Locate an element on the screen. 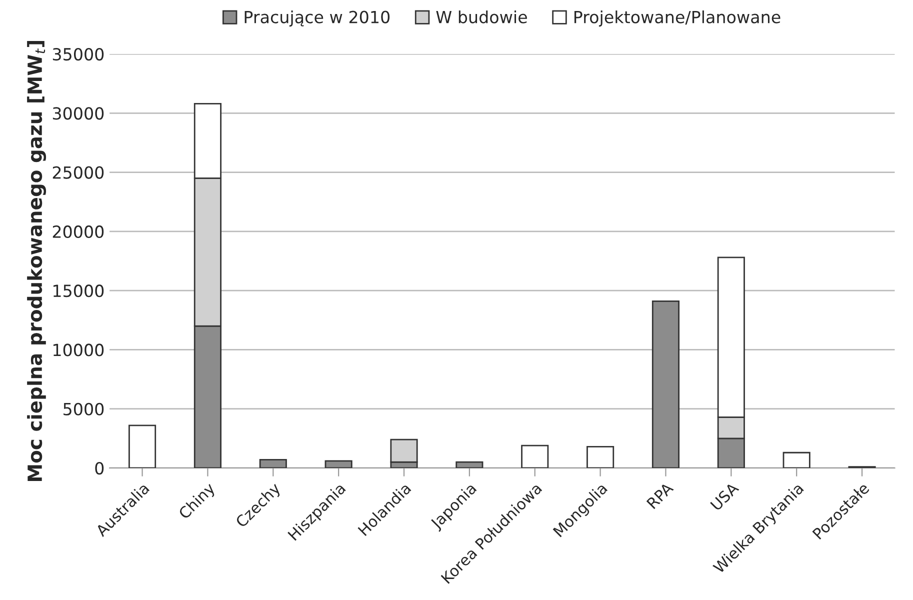 The width and height of the screenshot is (913, 600). legend-label: Pracujące w 2010 is located at coordinates (317, 18).